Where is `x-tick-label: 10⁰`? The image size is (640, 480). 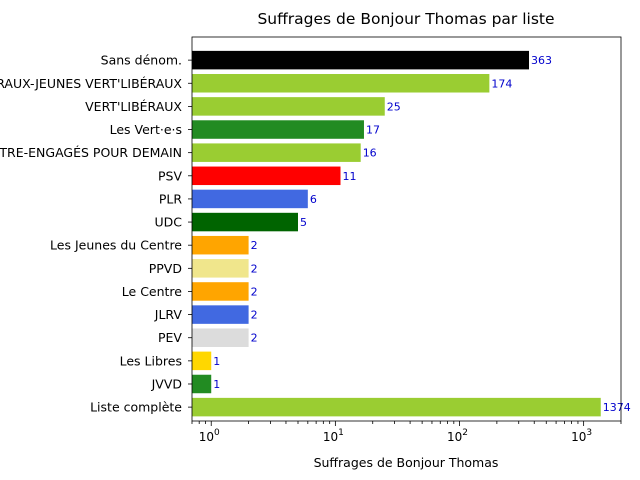
x-tick-label: 10⁰ is located at coordinates (209, 436).